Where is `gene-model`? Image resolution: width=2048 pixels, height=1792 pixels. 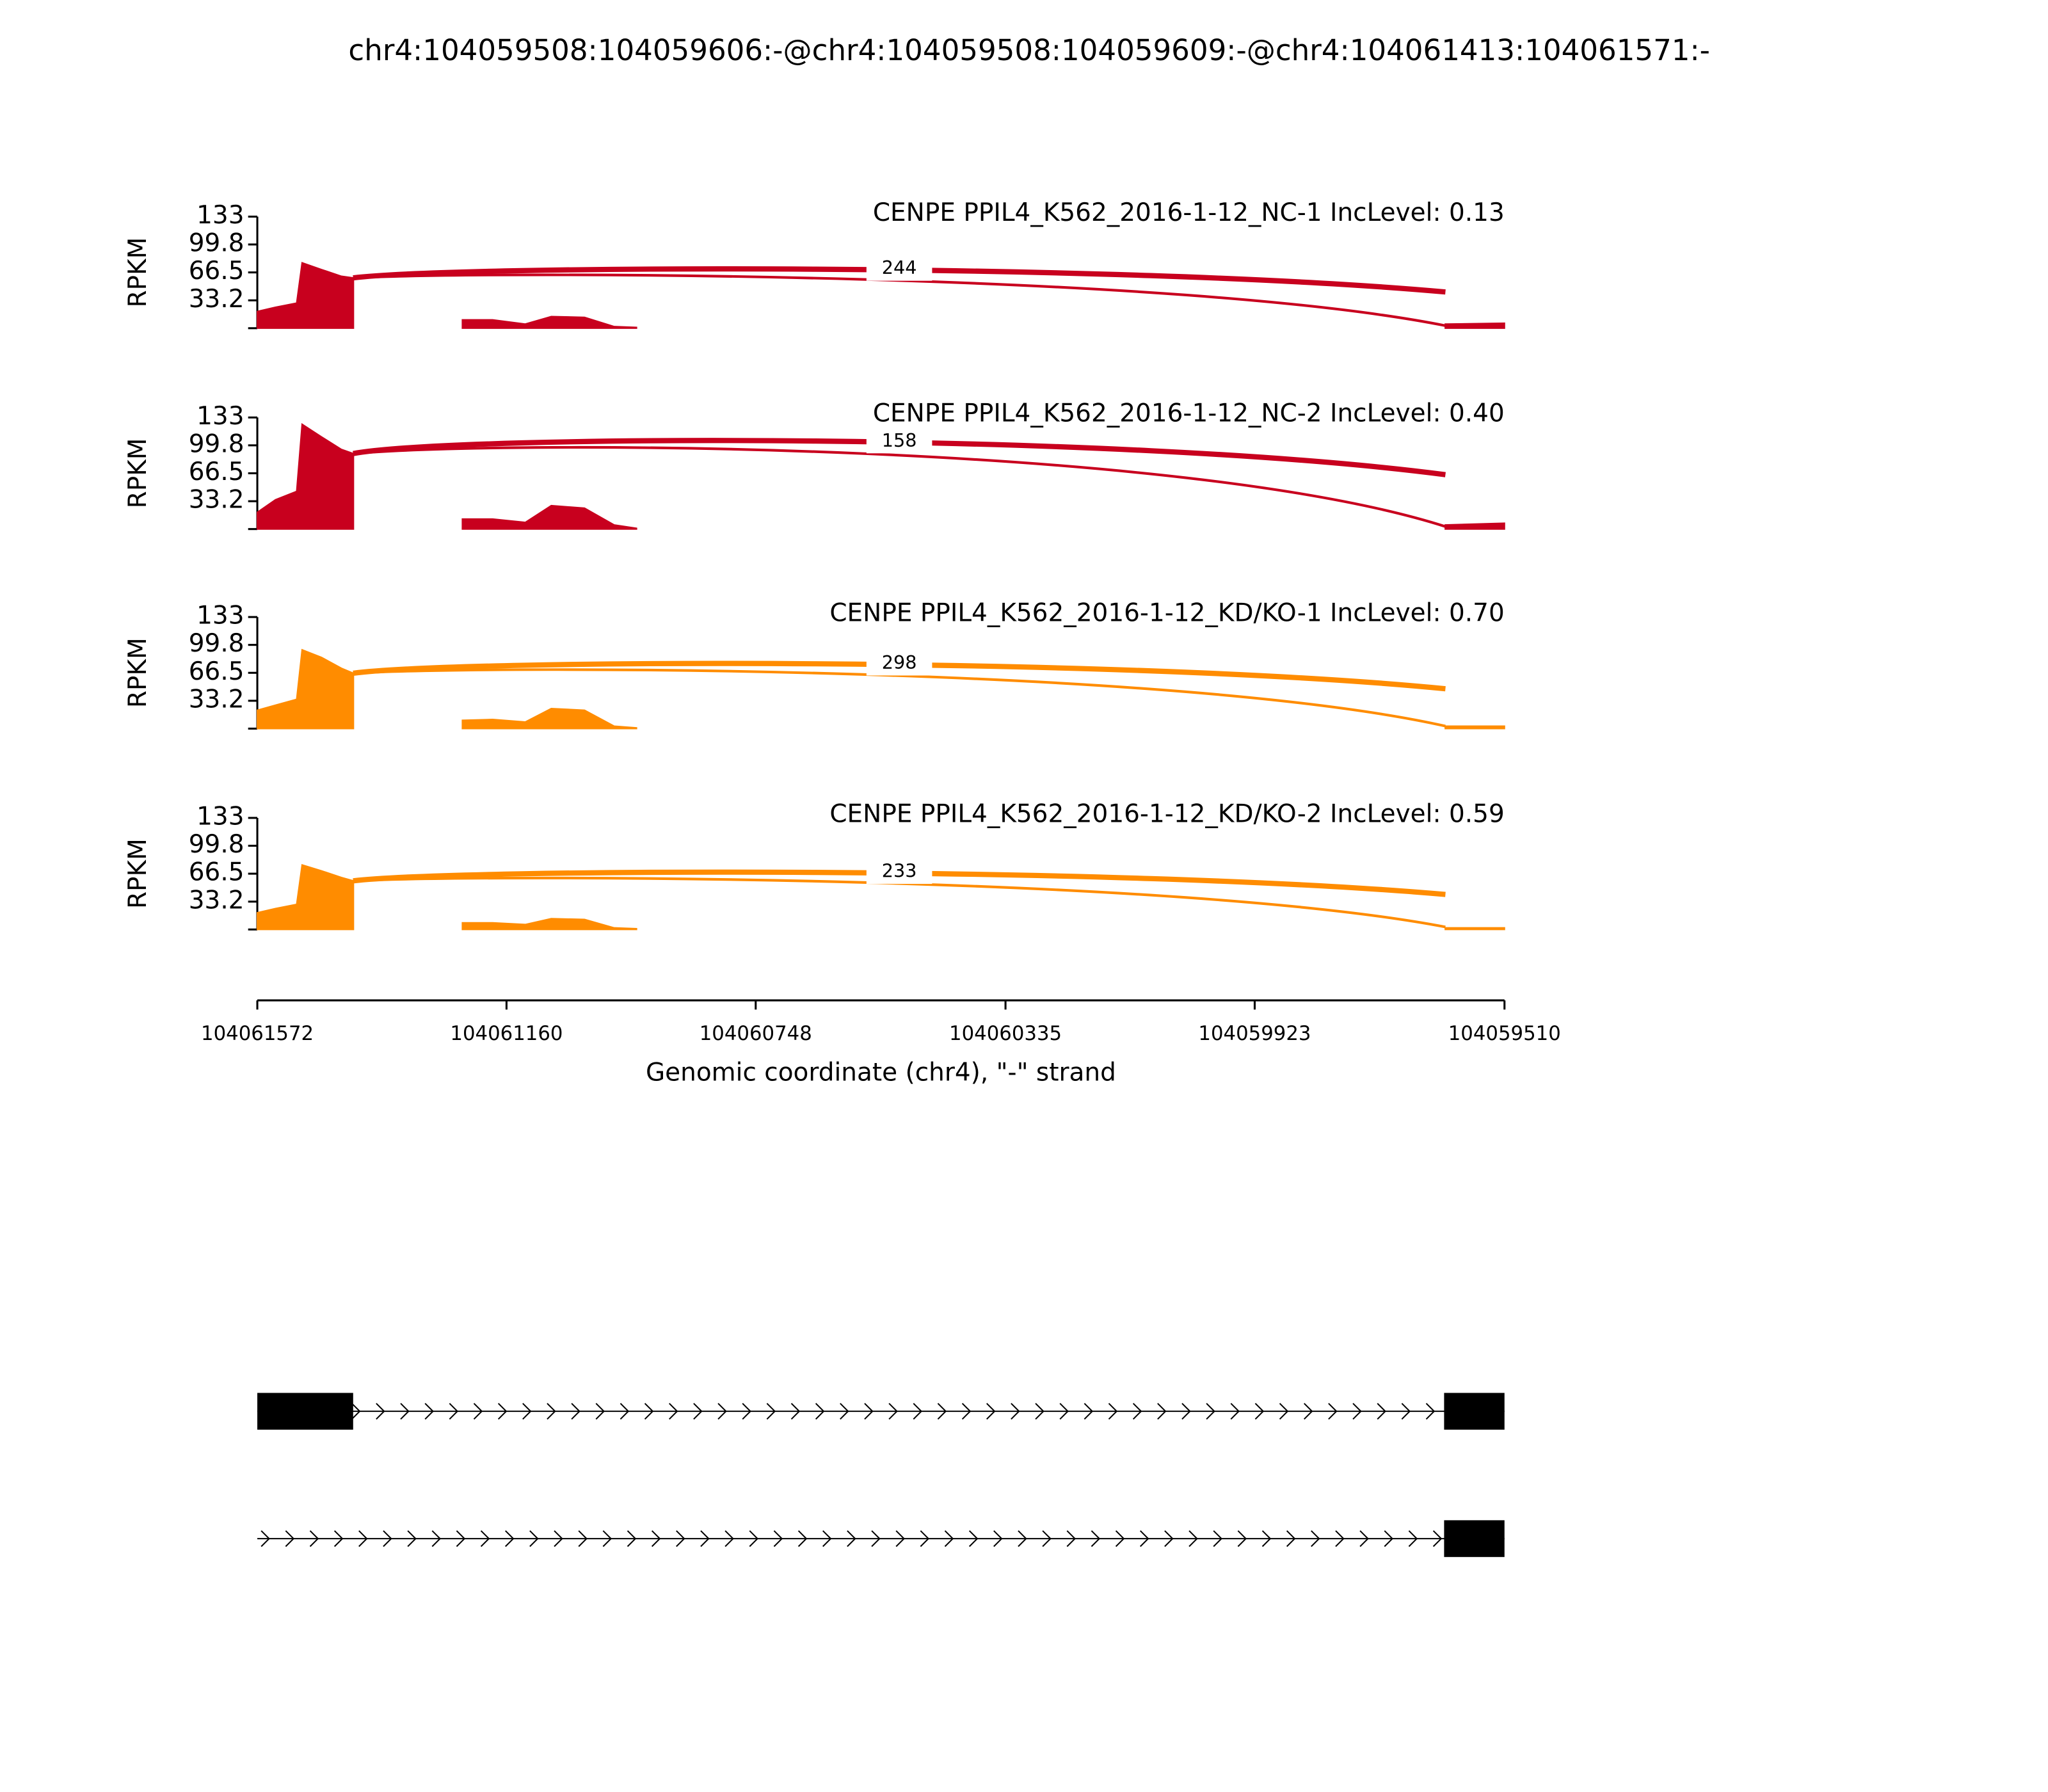
gene-model is located at coordinates (881, 1475).